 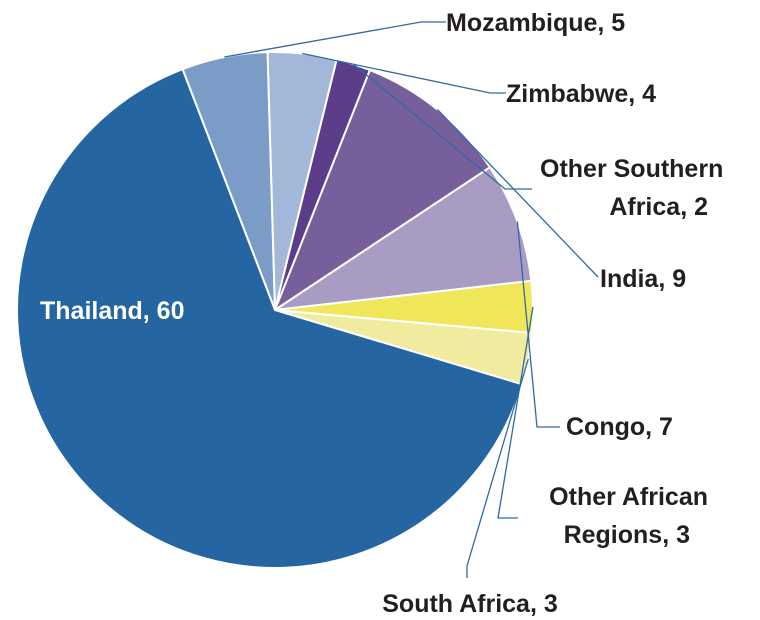 What do you see at coordinates (628, 497) in the screenshot?
I see `data-label: Other African` at bounding box center [628, 497].